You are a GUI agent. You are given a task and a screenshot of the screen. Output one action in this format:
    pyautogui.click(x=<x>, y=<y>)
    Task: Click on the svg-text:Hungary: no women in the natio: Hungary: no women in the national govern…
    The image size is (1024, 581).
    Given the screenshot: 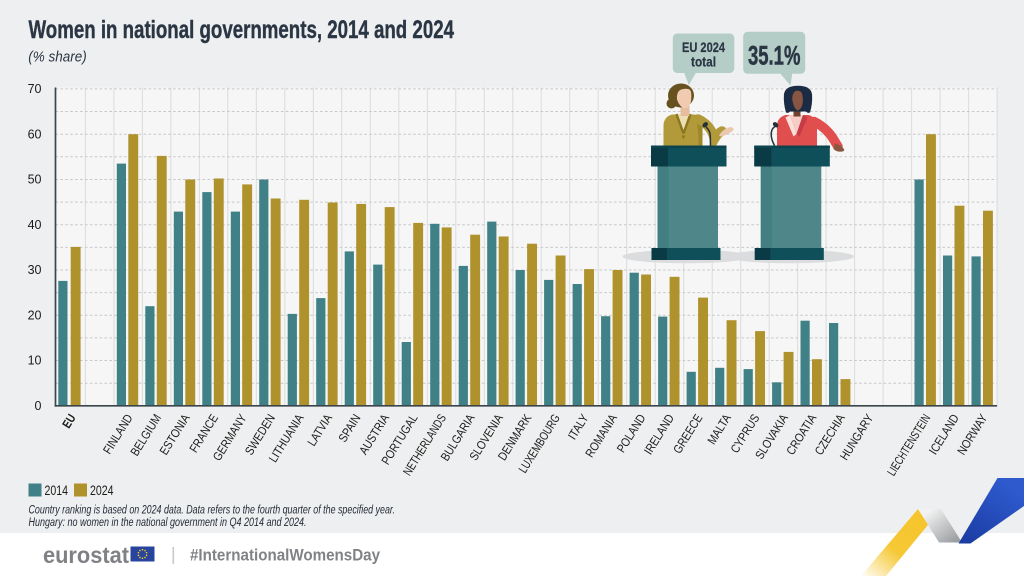 What is the action you would take?
    pyautogui.click(x=168, y=522)
    